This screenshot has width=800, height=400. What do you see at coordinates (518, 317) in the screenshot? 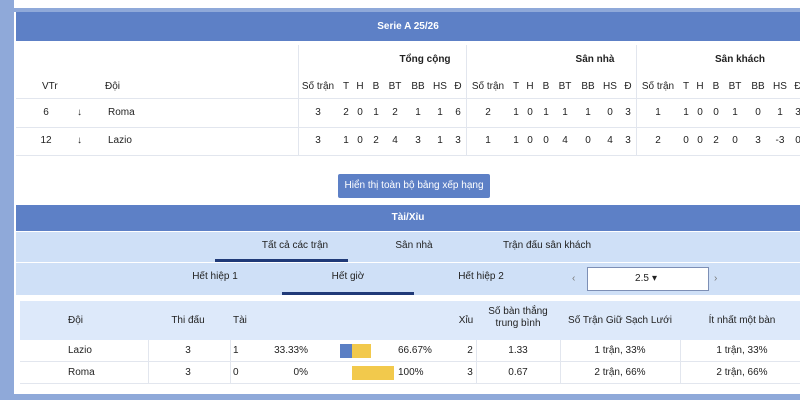
I see `col-header: Số bàn thắng trung bình` at bounding box center [518, 317].